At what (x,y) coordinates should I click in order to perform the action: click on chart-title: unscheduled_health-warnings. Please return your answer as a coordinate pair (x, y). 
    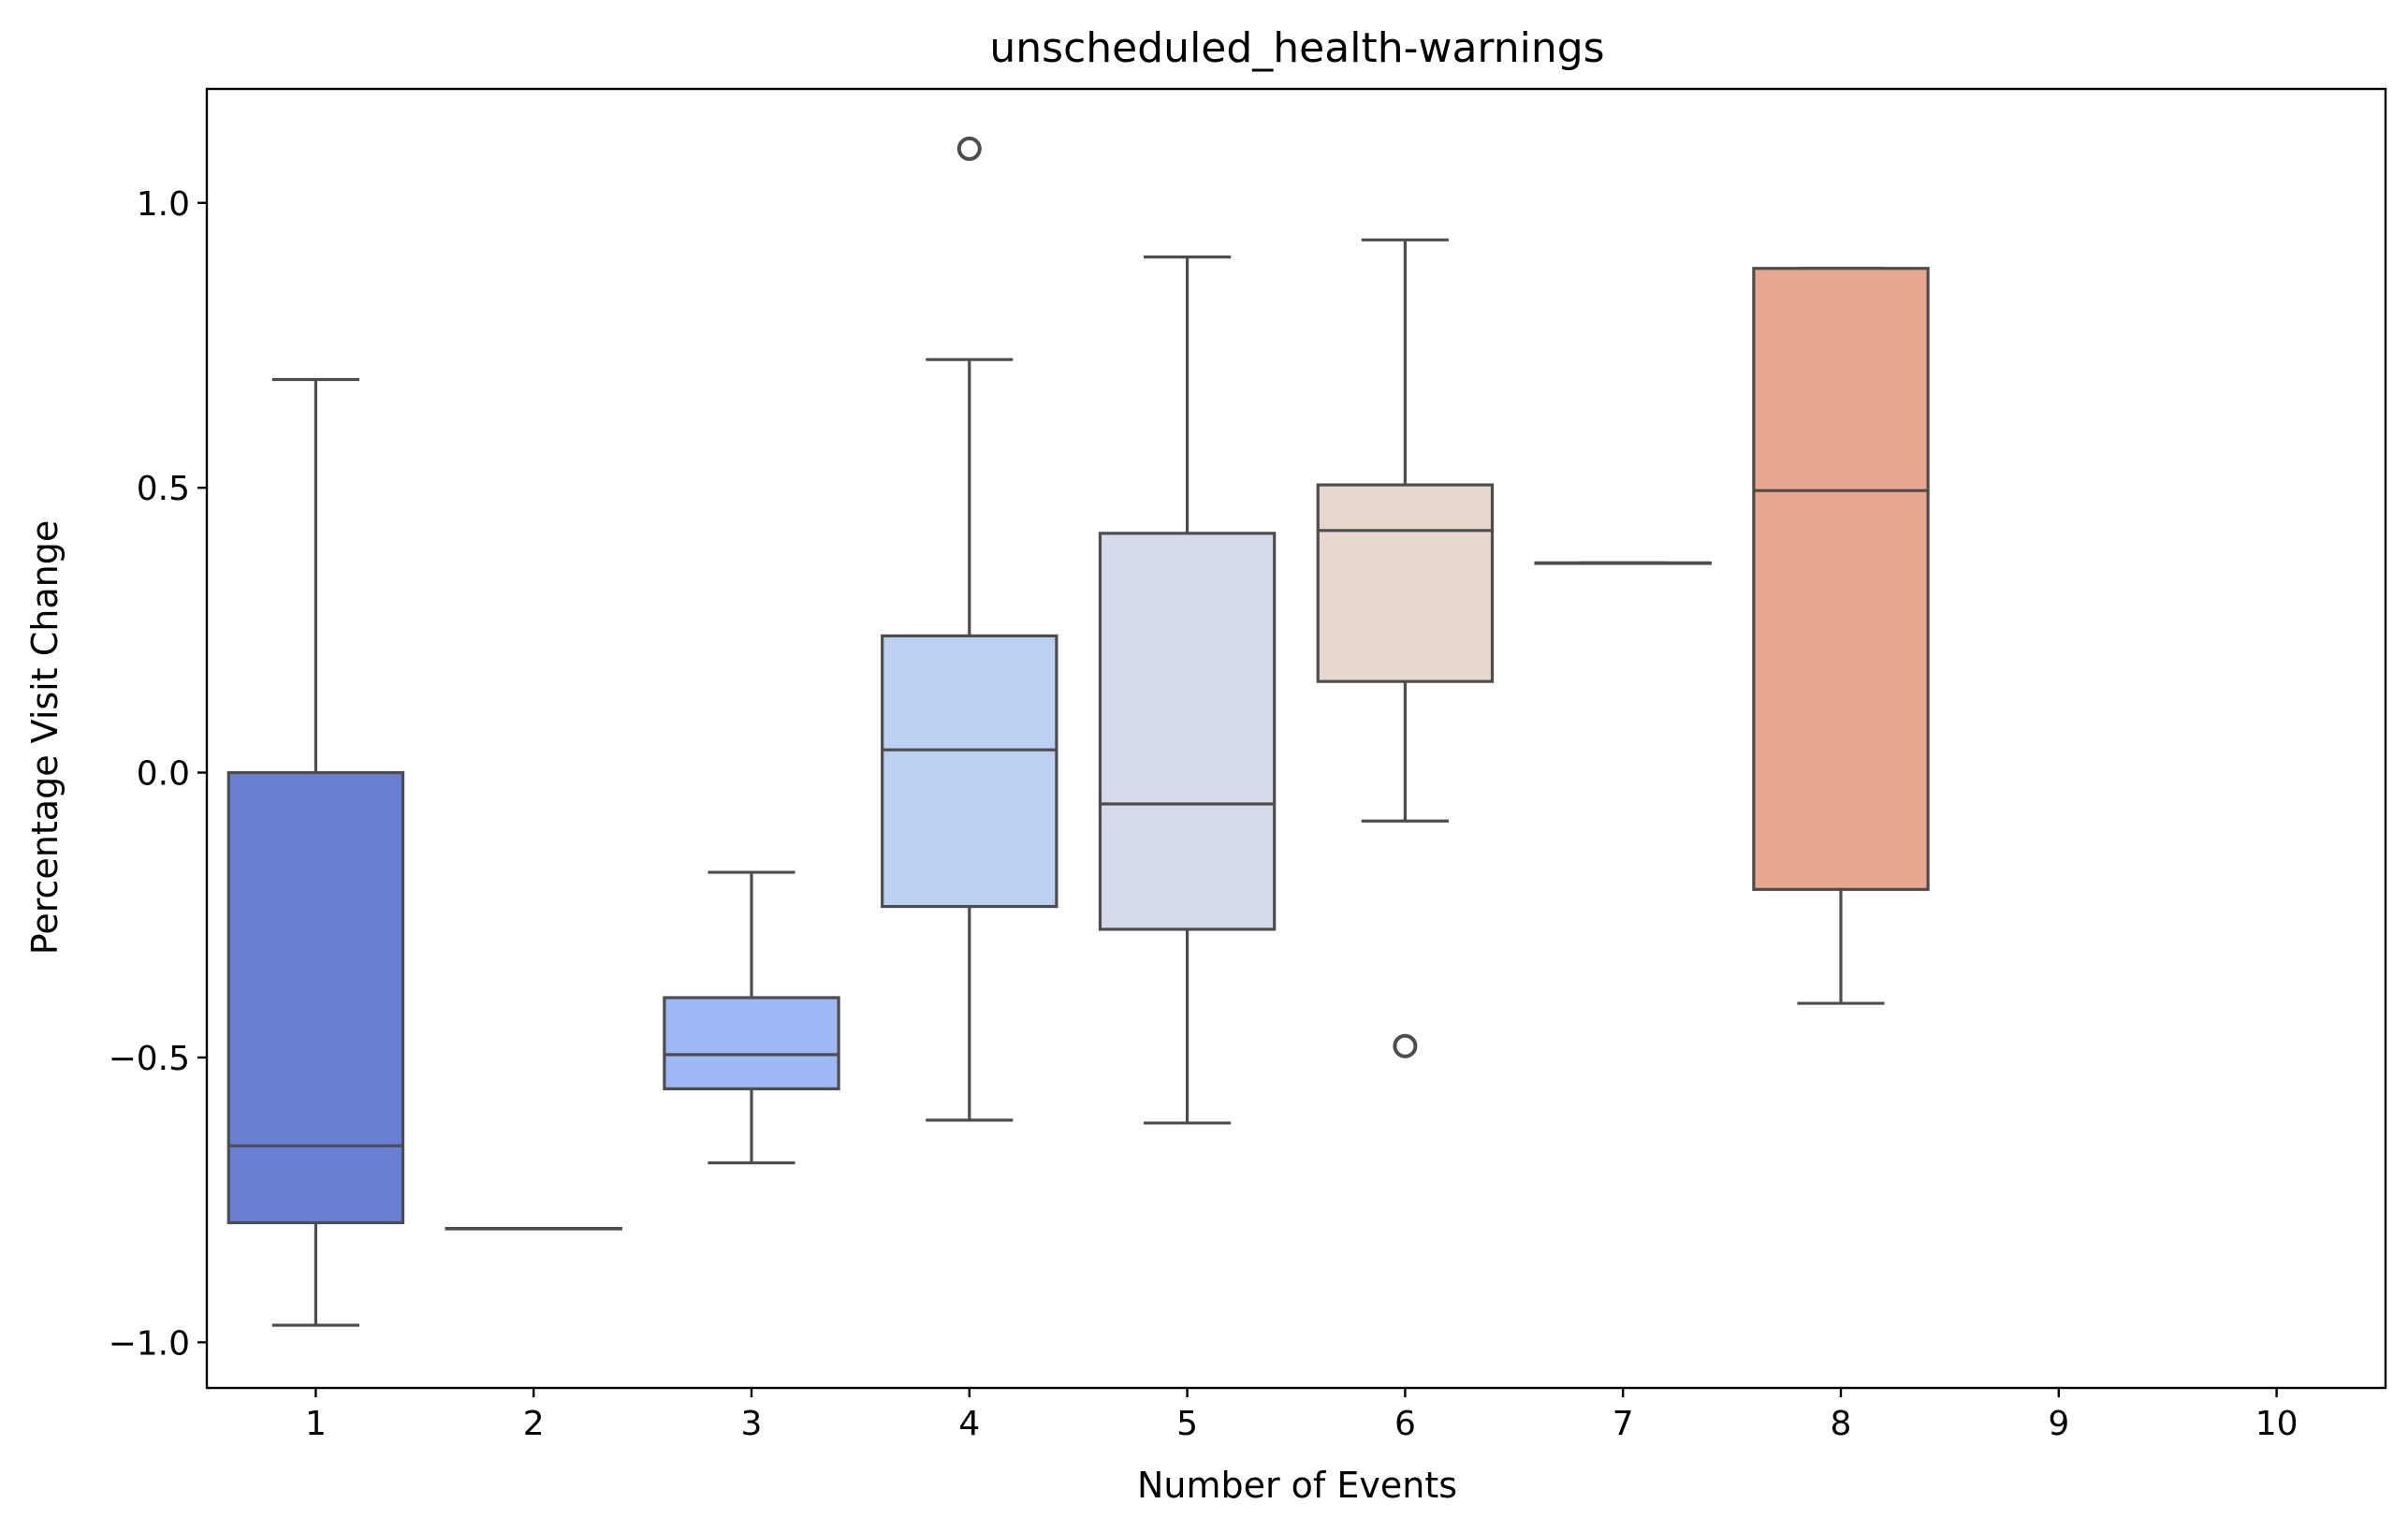
    Looking at the image, I should click on (1296, 48).